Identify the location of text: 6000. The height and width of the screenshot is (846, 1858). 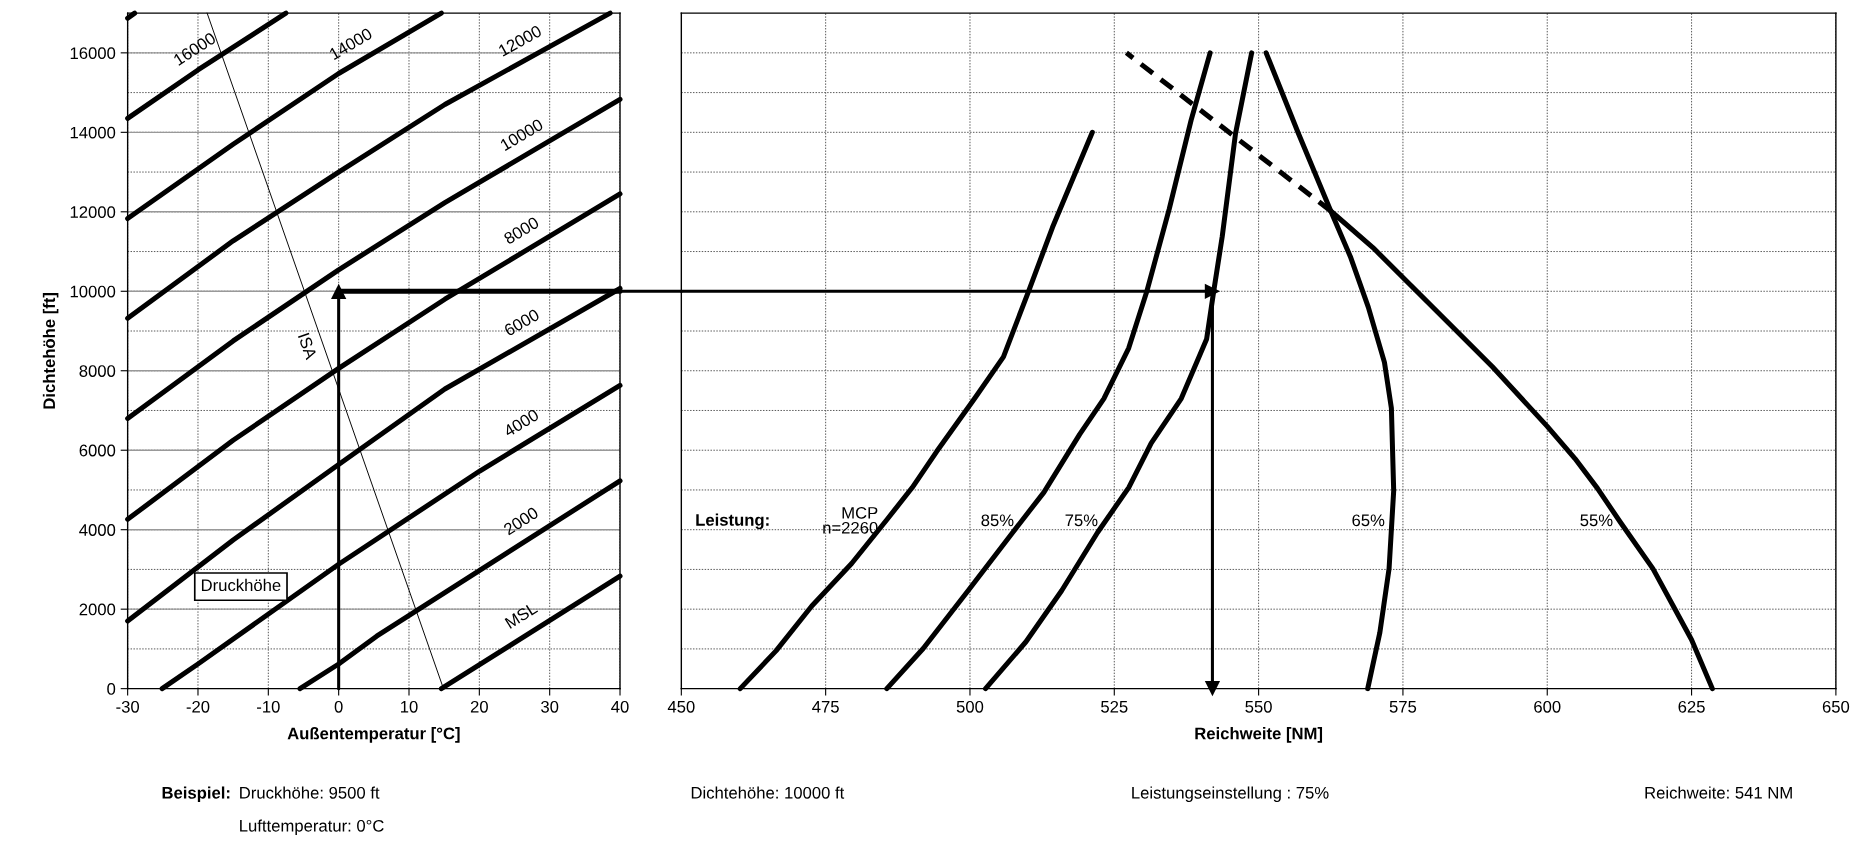
(522, 322).